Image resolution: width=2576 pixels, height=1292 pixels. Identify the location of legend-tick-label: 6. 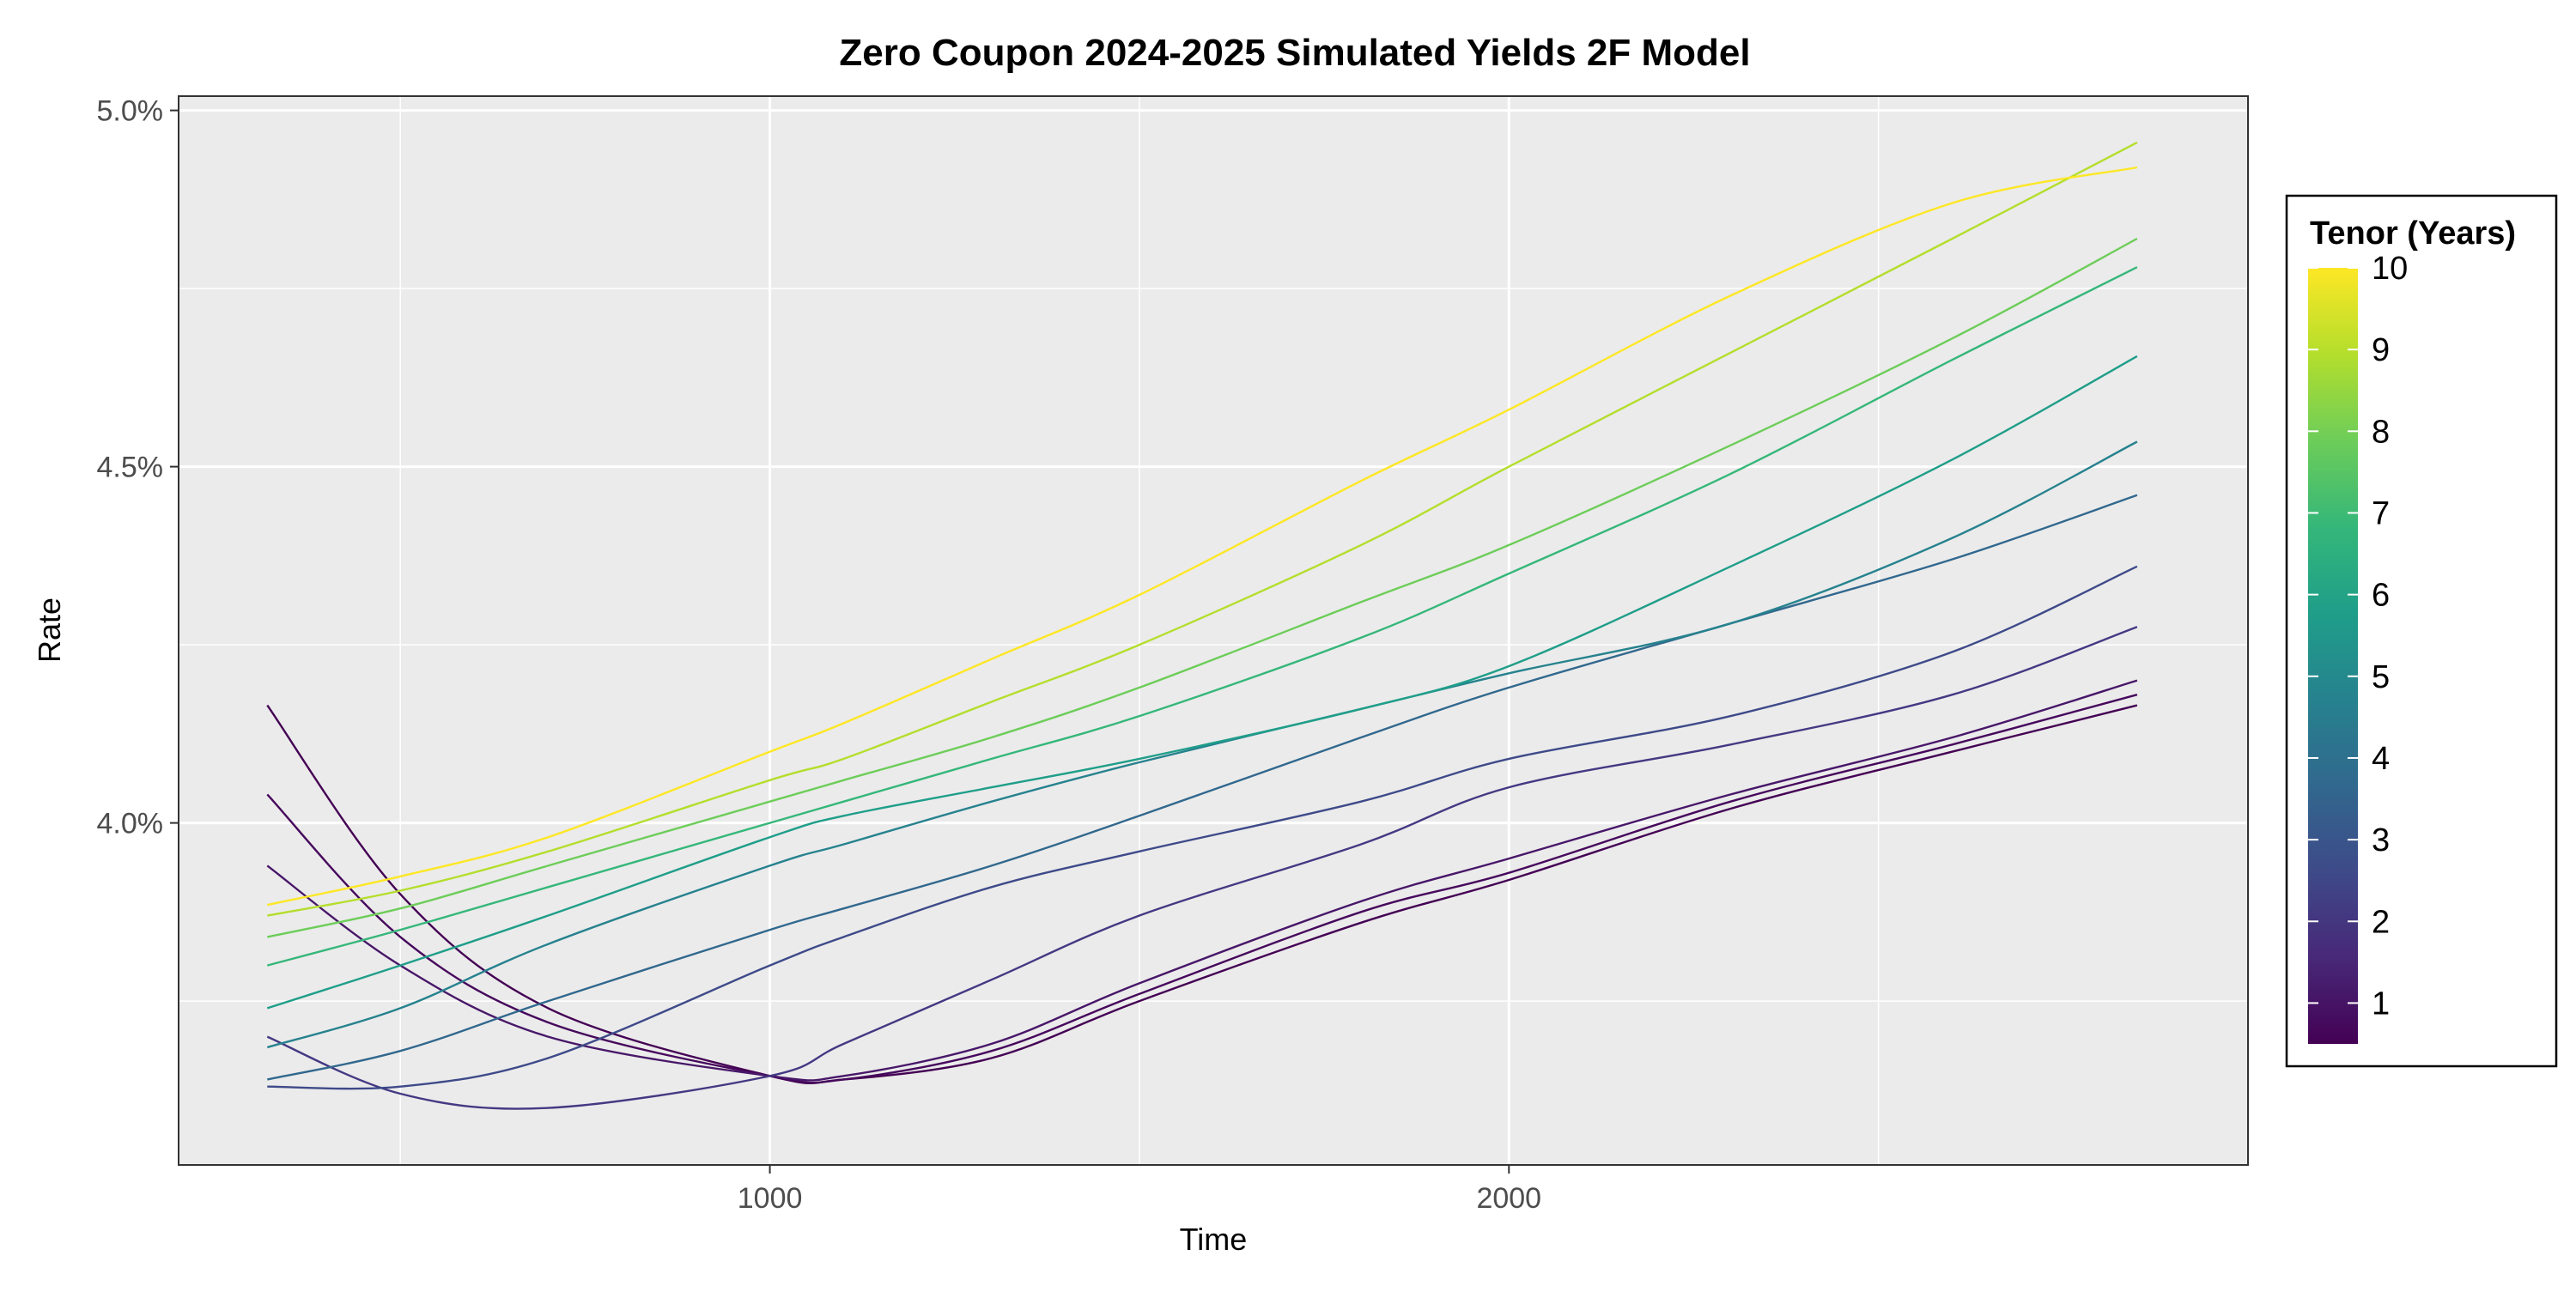
(2381, 596).